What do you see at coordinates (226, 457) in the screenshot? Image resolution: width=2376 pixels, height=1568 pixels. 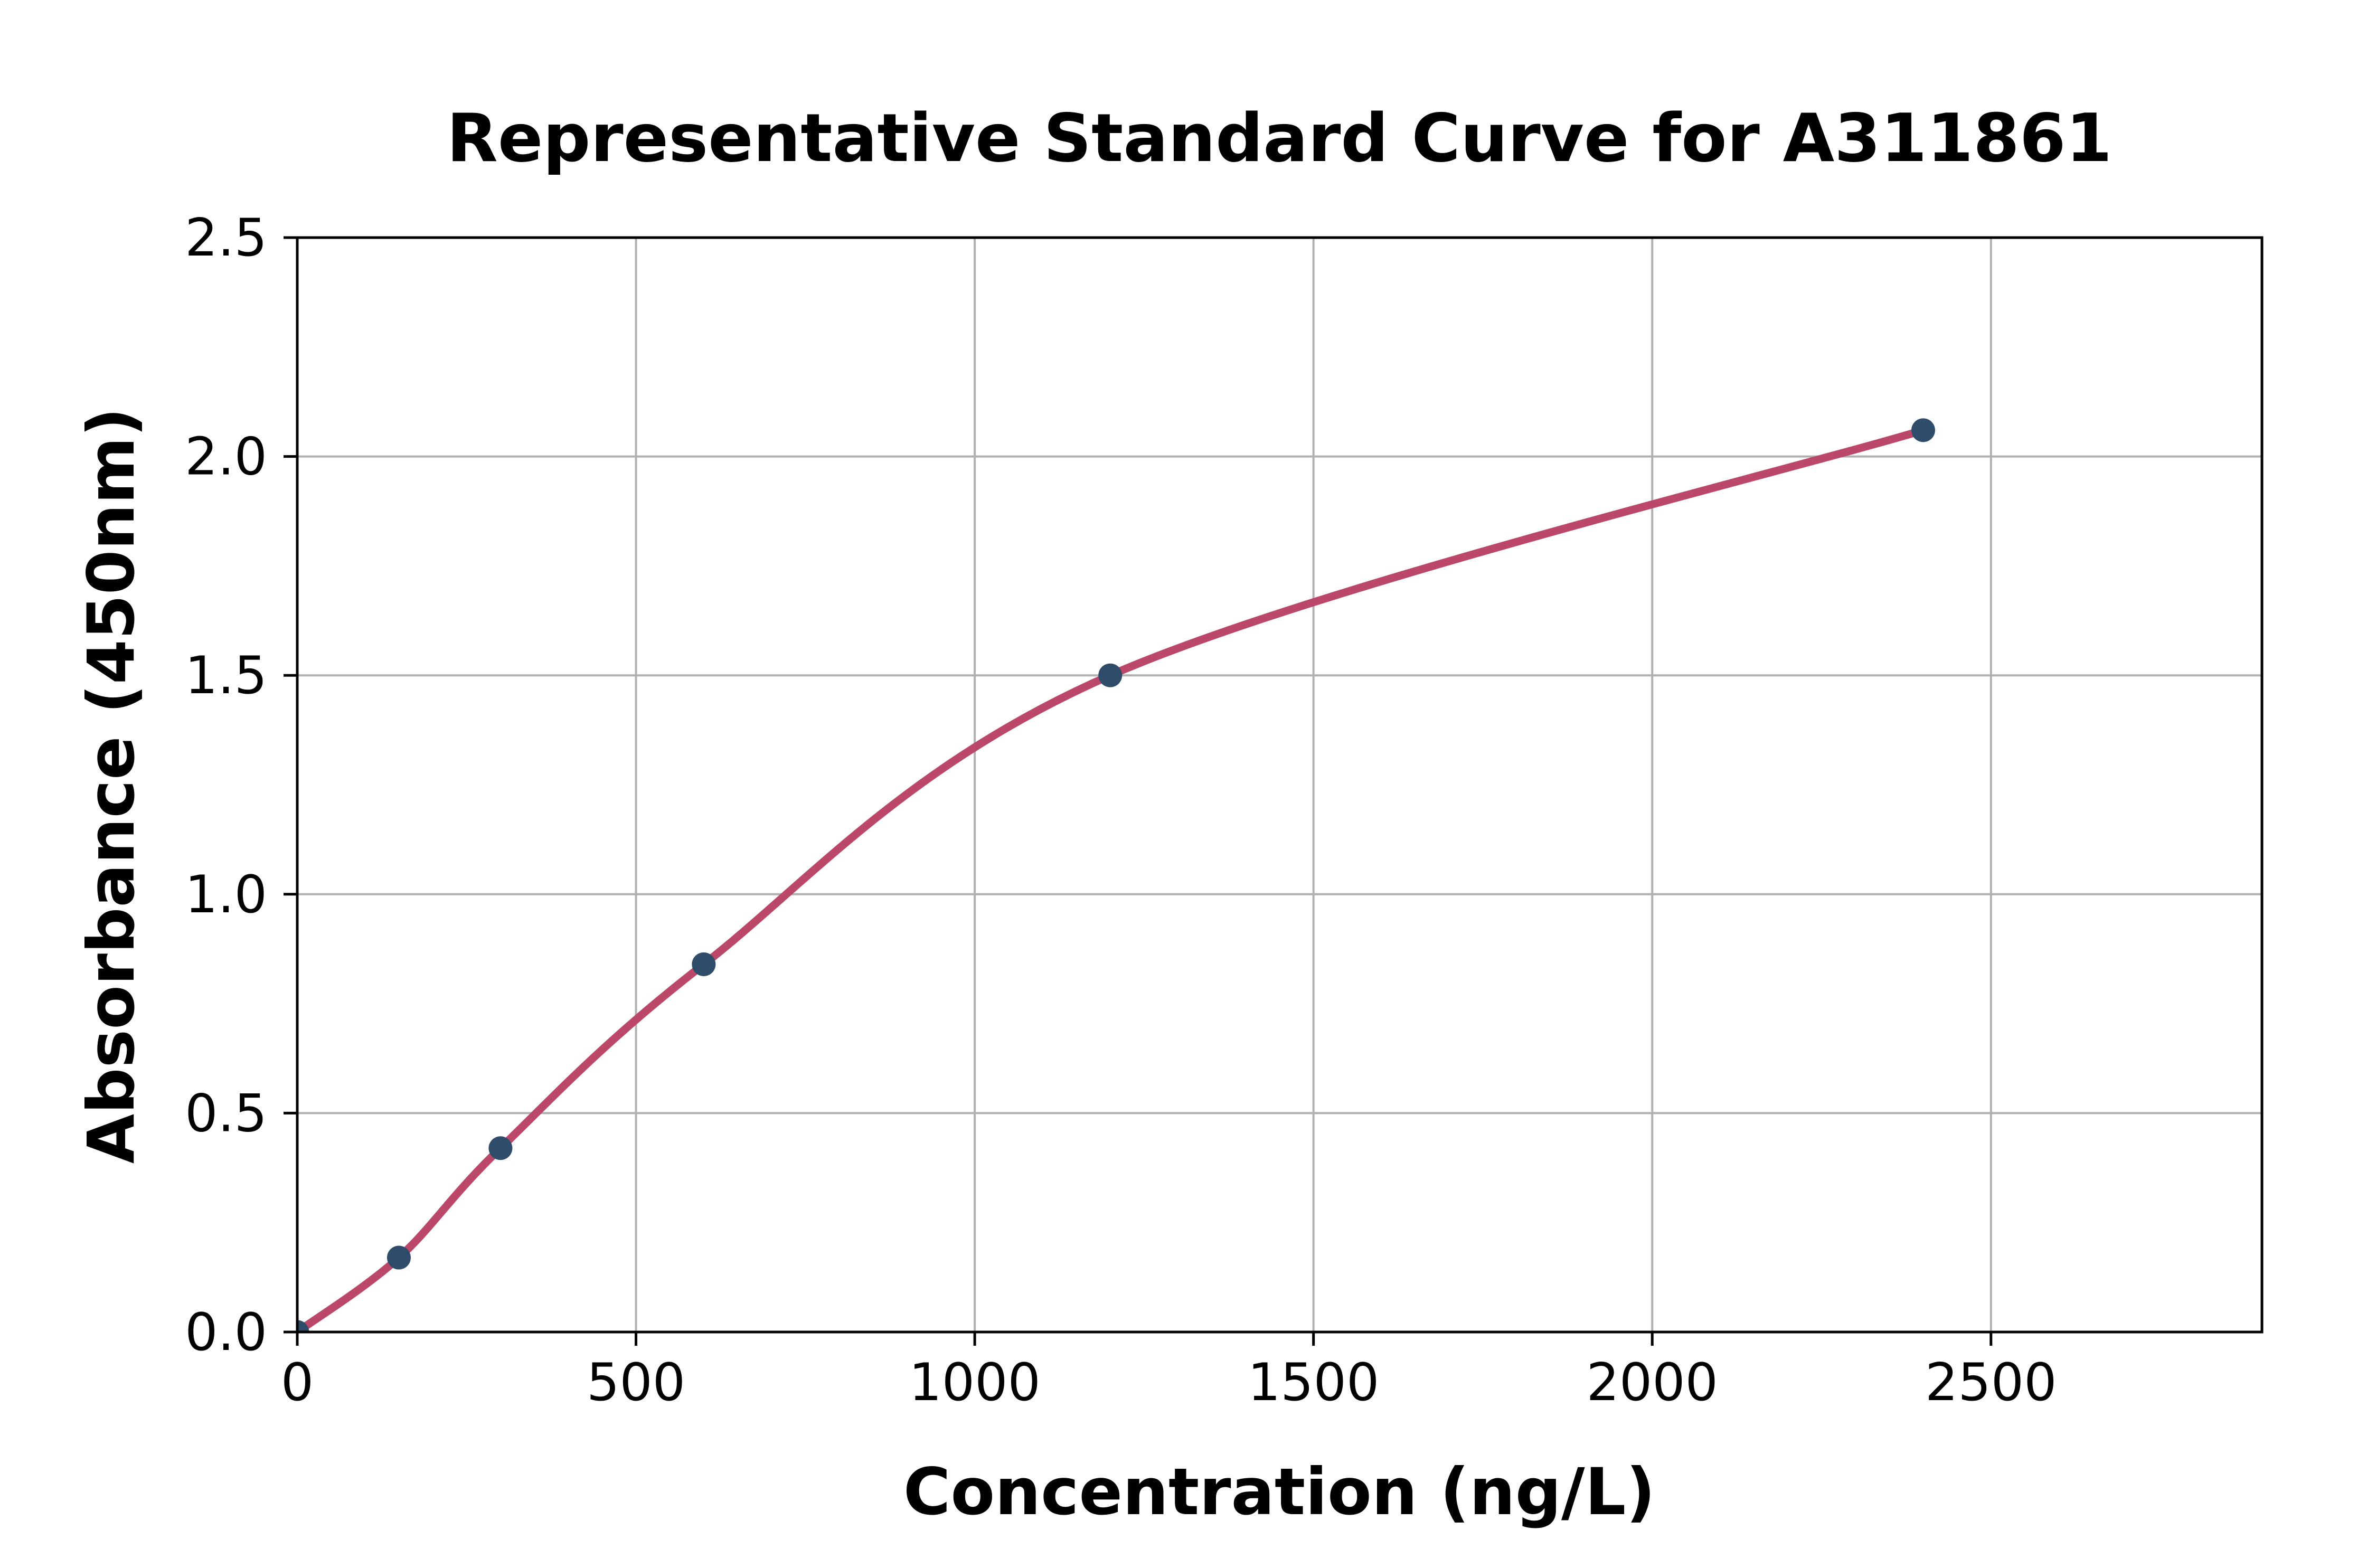 I see `y-tick-label: 2.0` at bounding box center [226, 457].